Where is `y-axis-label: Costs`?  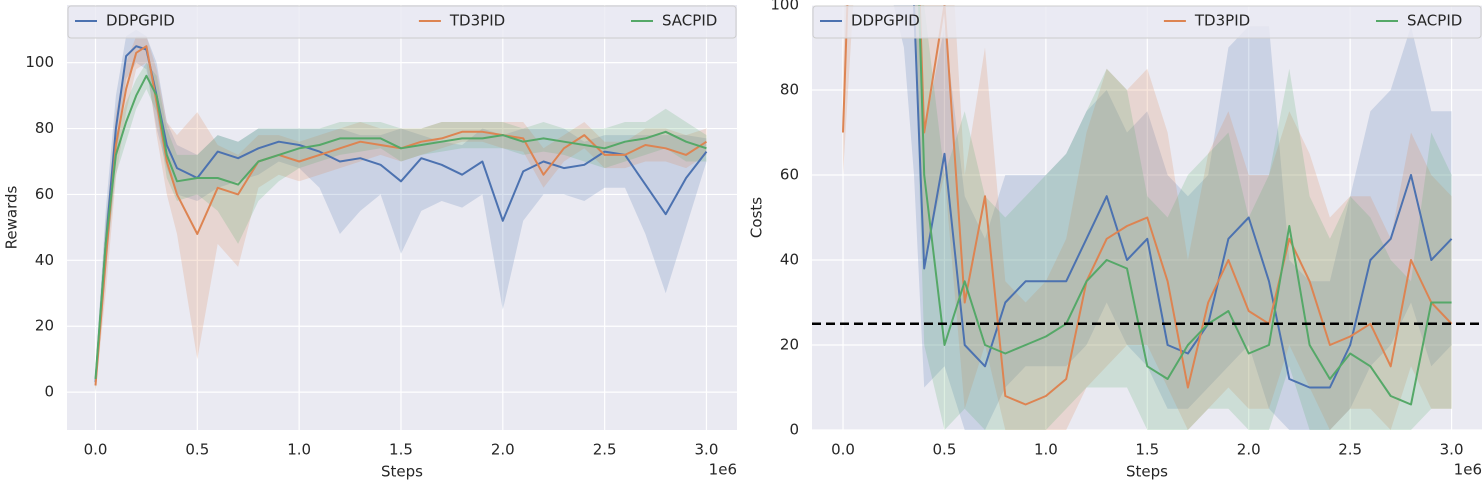
y-axis-label: Costs is located at coordinates (757, 217).